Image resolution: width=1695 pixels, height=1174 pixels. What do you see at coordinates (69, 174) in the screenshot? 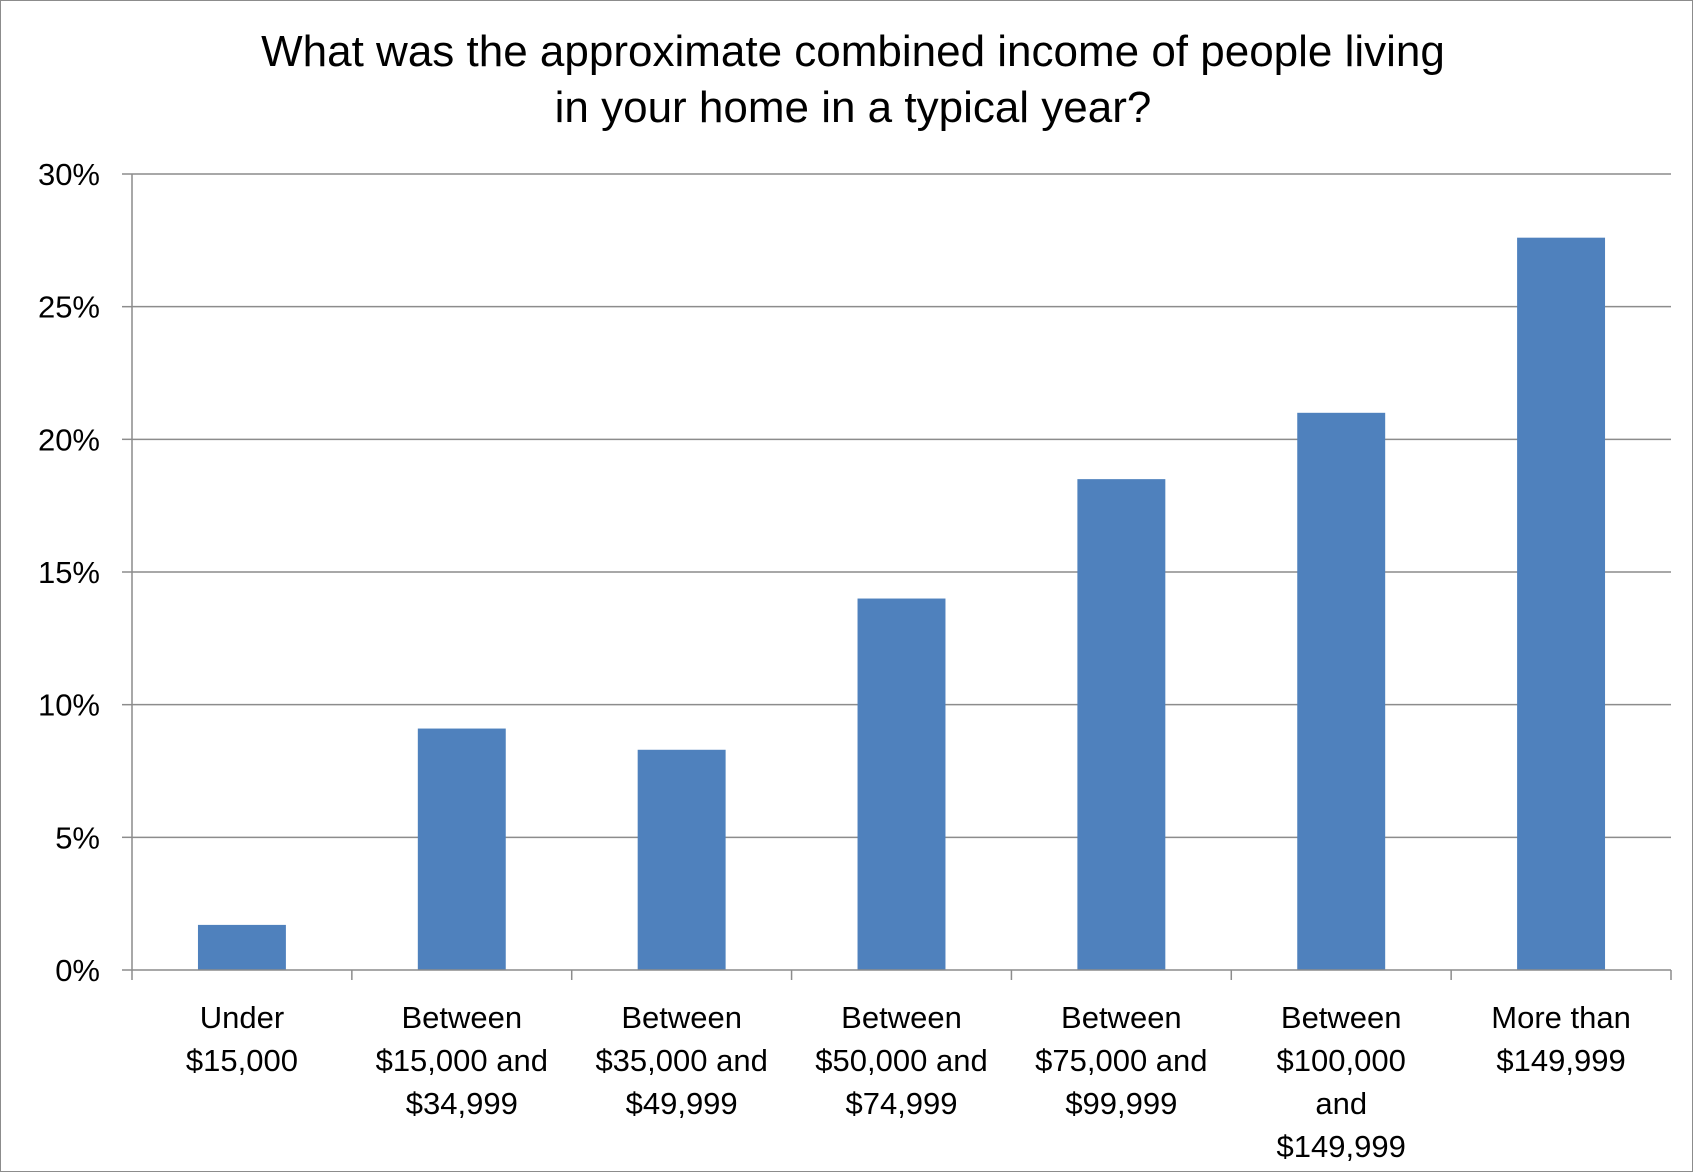
I see `y-tick-label: 30%` at bounding box center [69, 174].